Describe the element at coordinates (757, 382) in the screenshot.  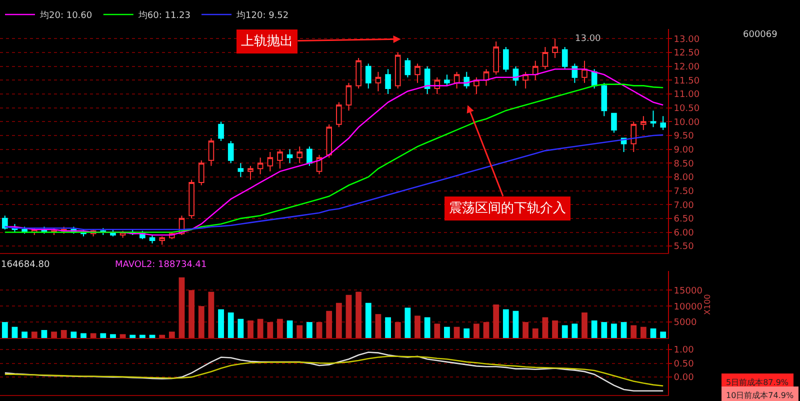
I see `text: 5日前成本87.9%` at that location.